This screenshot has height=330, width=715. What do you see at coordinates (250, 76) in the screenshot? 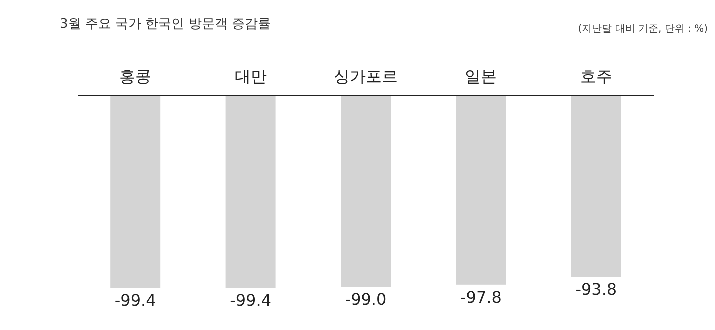
I see `x-tick-label: 대만` at bounding box center [250, 76].